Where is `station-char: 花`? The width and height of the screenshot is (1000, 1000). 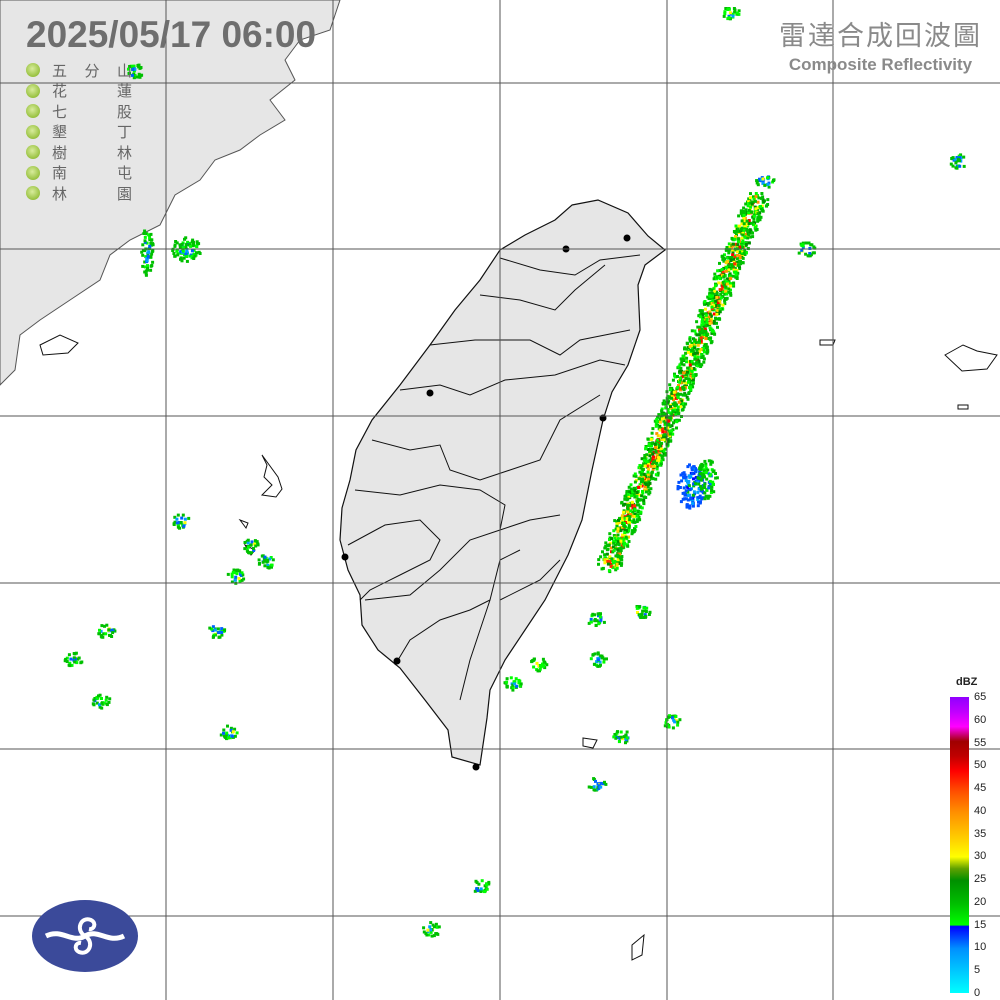
station-char: 花 is located at coordinates (60, 92).